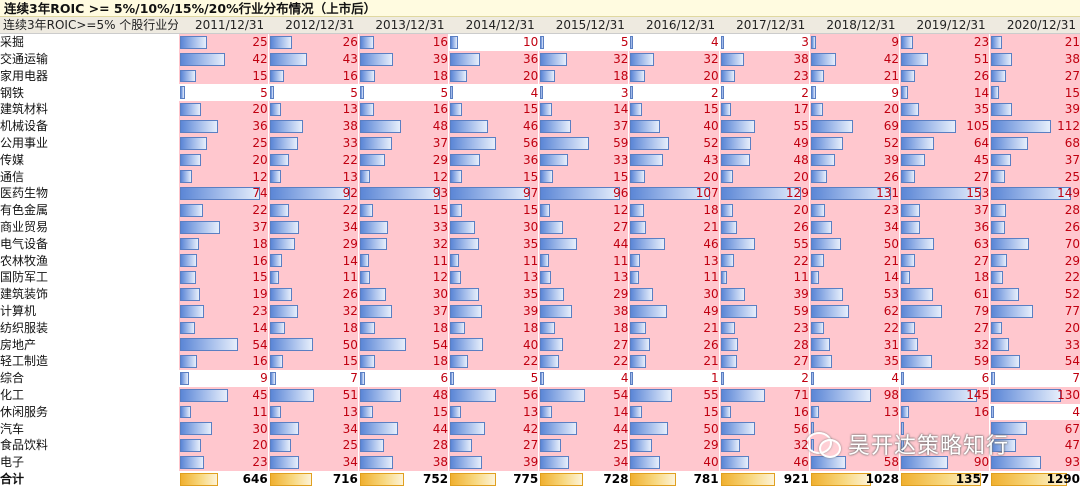  What do you see at coordinates (764, 143) in the screenshot?
I see `value-cell: 49` at bounding box center [764, 143].